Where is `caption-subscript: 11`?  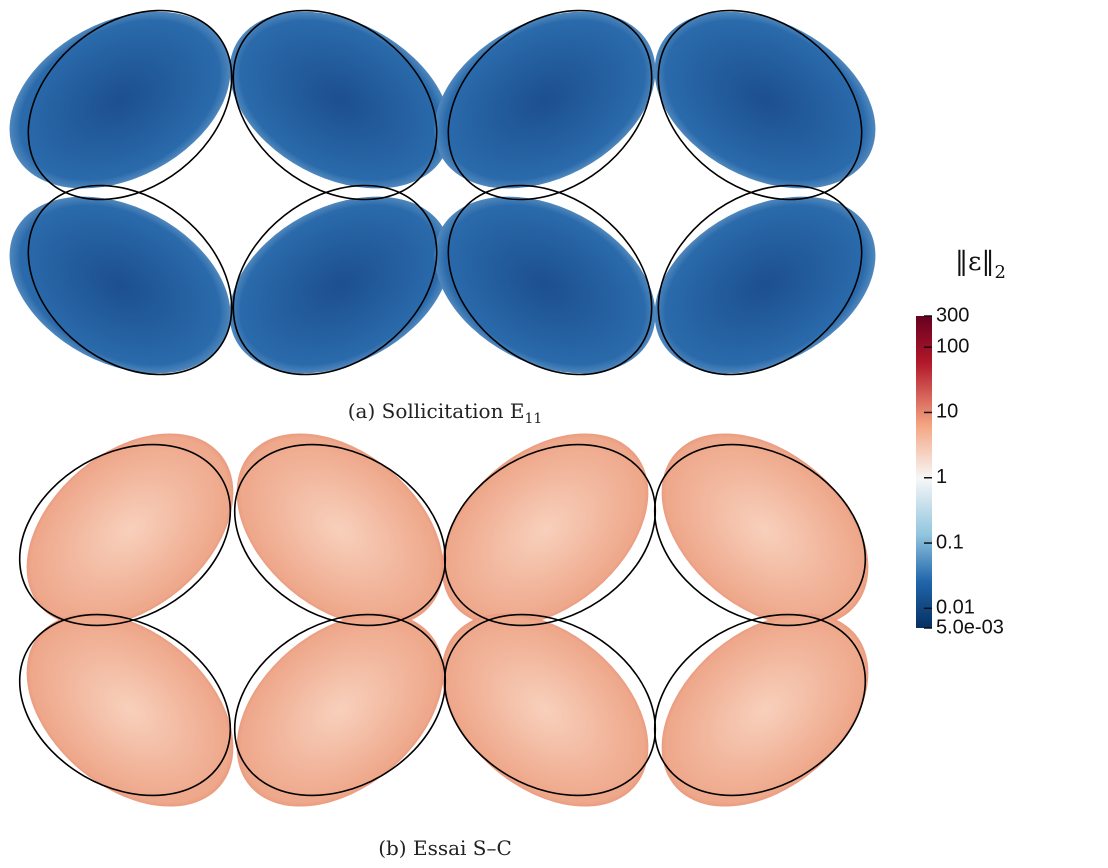
caption-subscript: 11 is located at coordinates (533, 419).